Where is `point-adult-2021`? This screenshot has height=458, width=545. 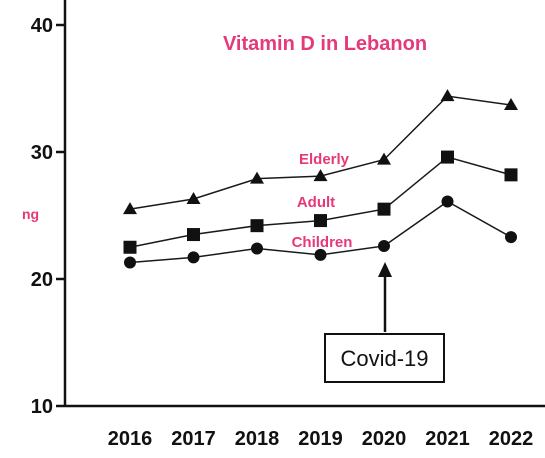
point-adult-2021 is located at coordinates (447, 157).